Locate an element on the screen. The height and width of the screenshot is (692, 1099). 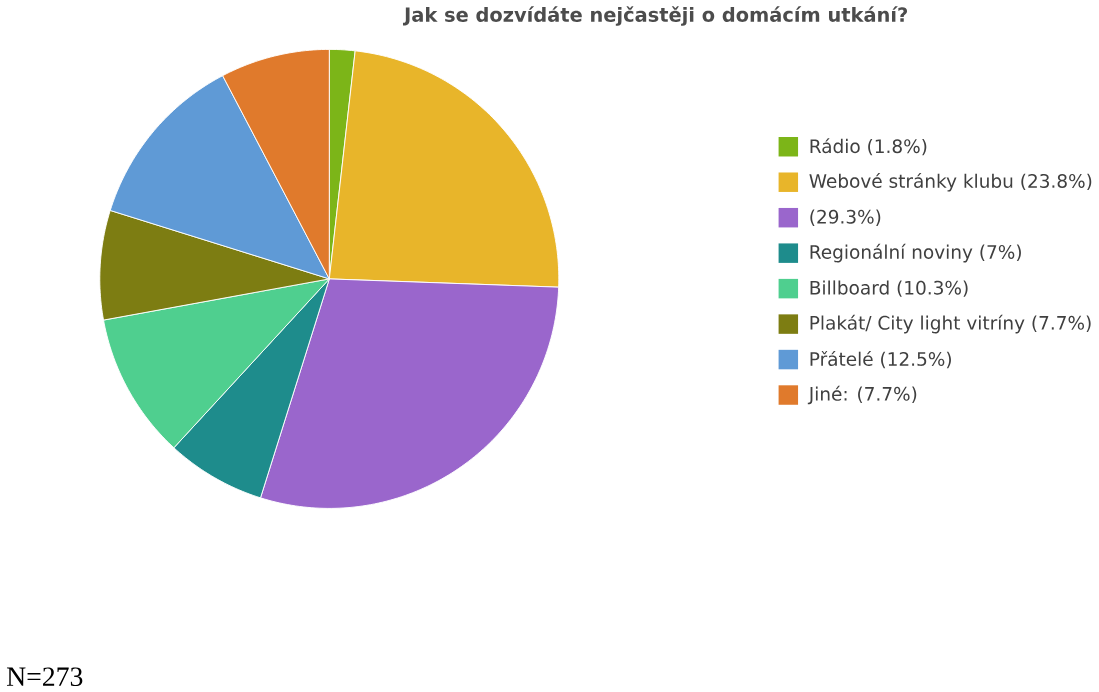
legend-label: Přátelé (12.5%) is located at coordinates (880, 359).